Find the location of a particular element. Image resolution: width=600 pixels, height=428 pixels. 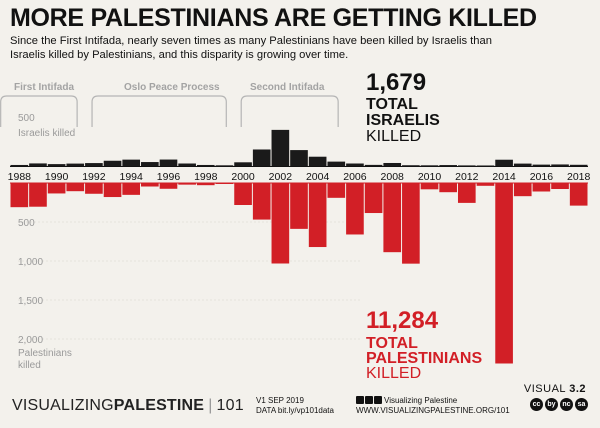

year-tick-2000: 2000 is located at coordinates (243, 177).